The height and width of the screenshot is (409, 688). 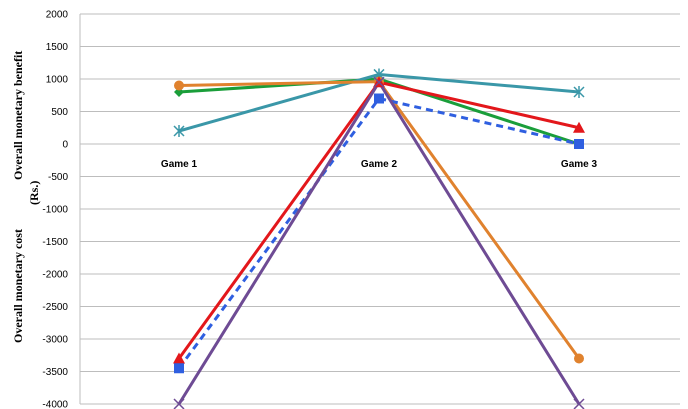 What do you see at coordinates (34, 193) in the screenshot?
I see `y-axis-label-unit: (Rs.)` at bounding box center [34, 193].